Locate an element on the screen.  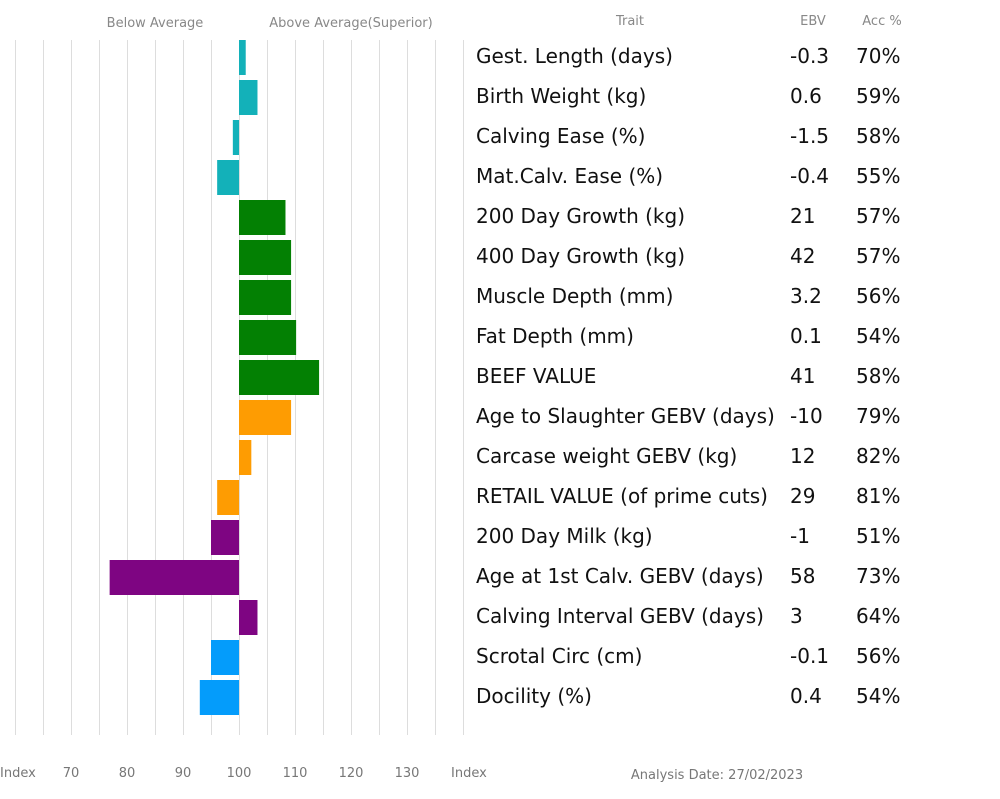
acc-value: 64% is located at coordinates (878, 616).